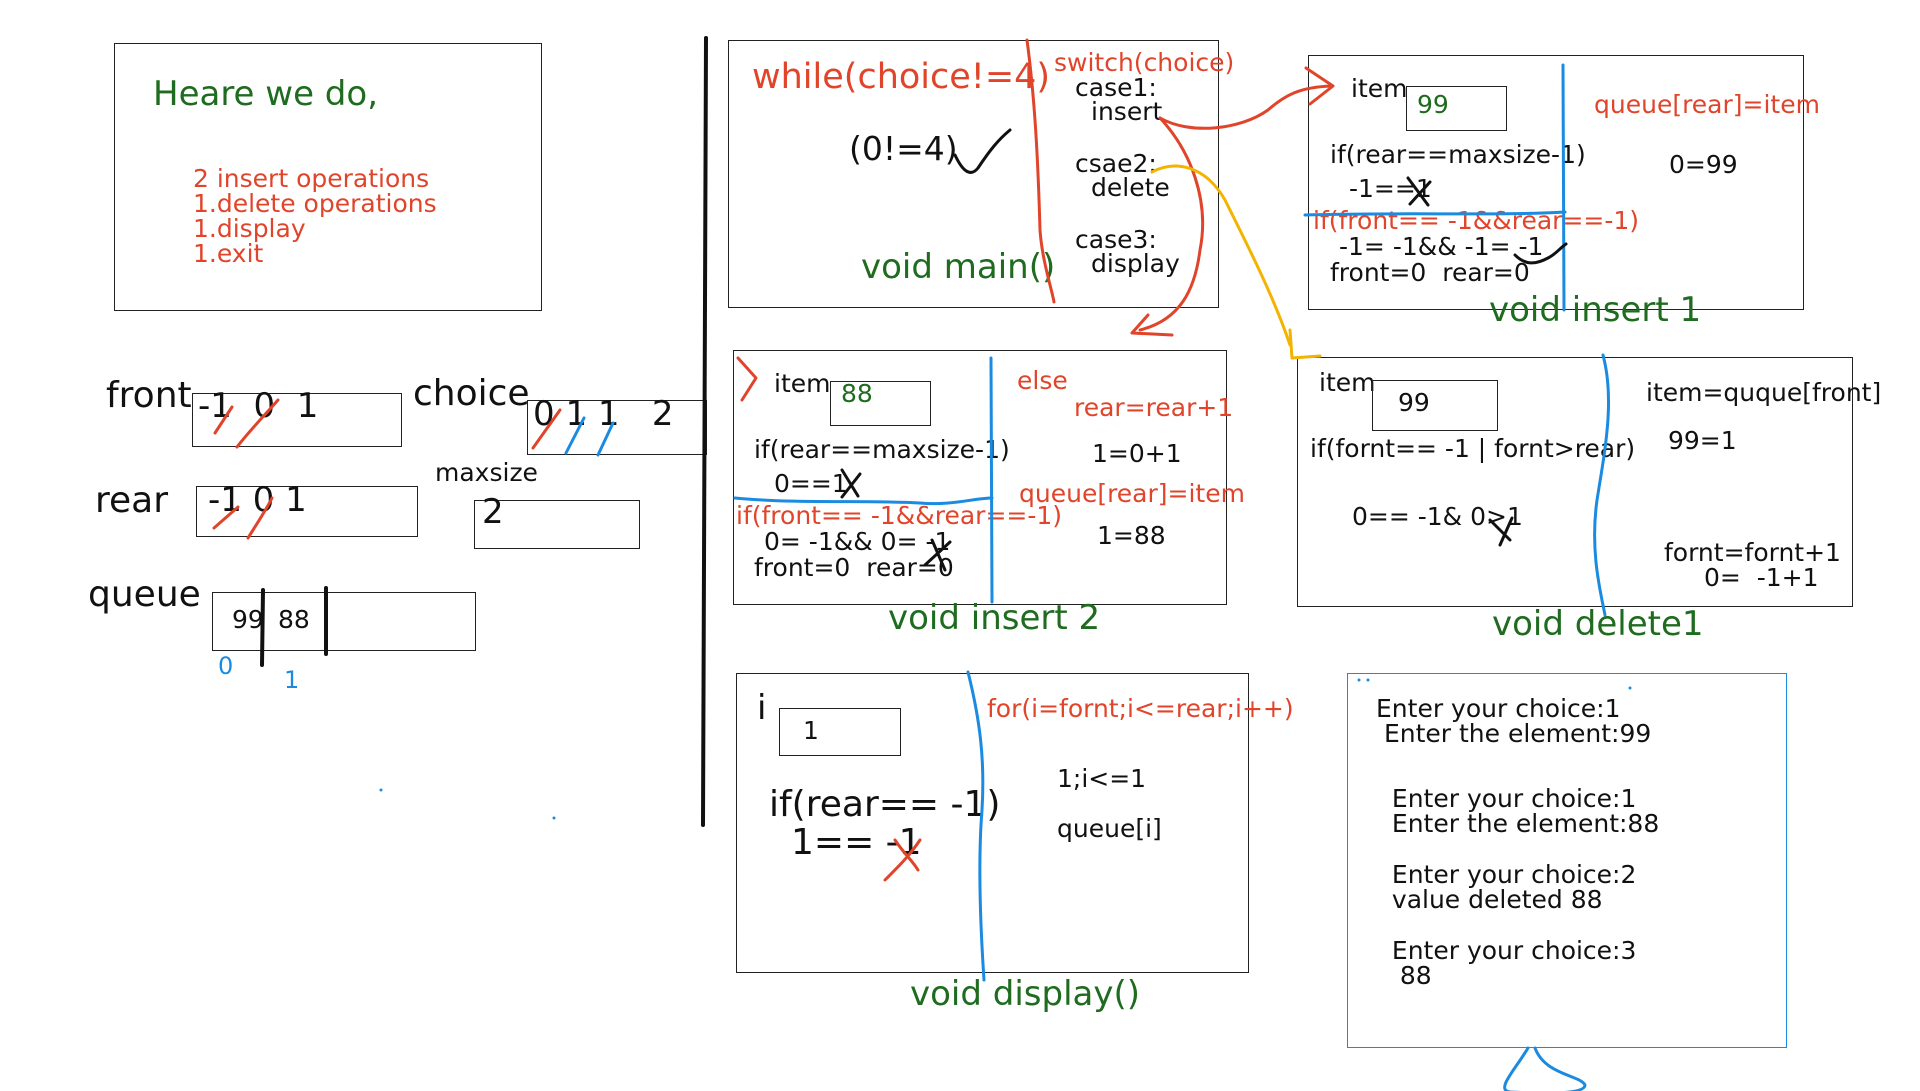 This screenshot has height=1091, width=1920. Describe the element at coordinates (802, 383) in the screenshot. I see `insert2-item-label: item` at that location.